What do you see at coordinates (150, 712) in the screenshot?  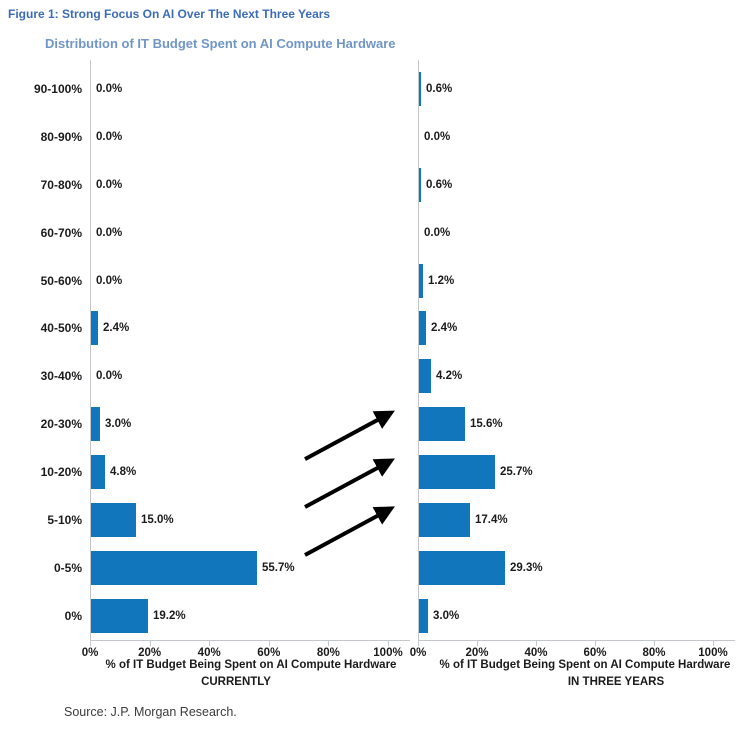 I see `source-note: Source: J.P. Morgan Research.` at bounding box center [150, 712].